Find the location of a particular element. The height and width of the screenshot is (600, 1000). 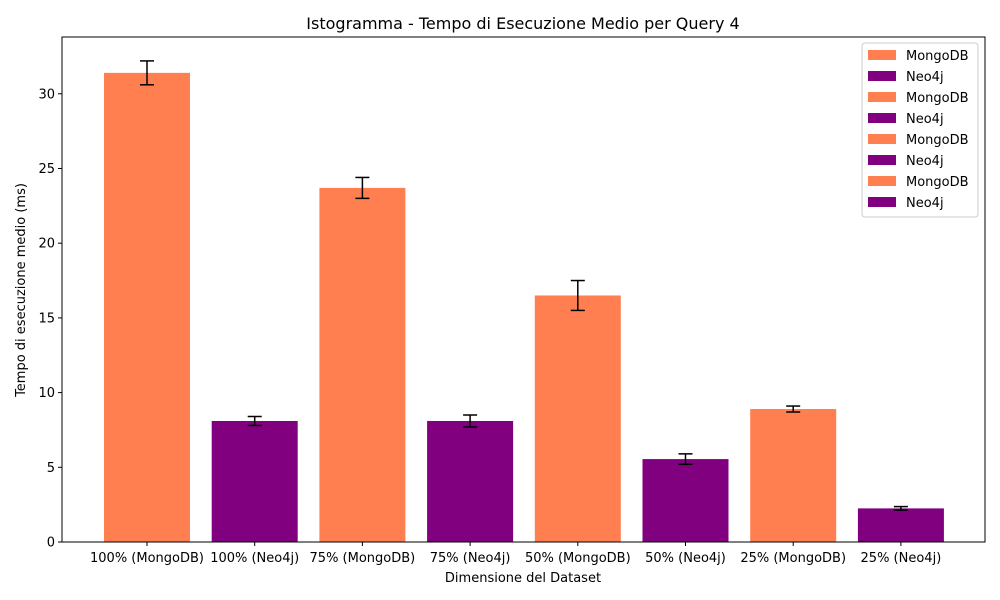

legend-item-2: Neo4j is located at coordinates (906, 77).